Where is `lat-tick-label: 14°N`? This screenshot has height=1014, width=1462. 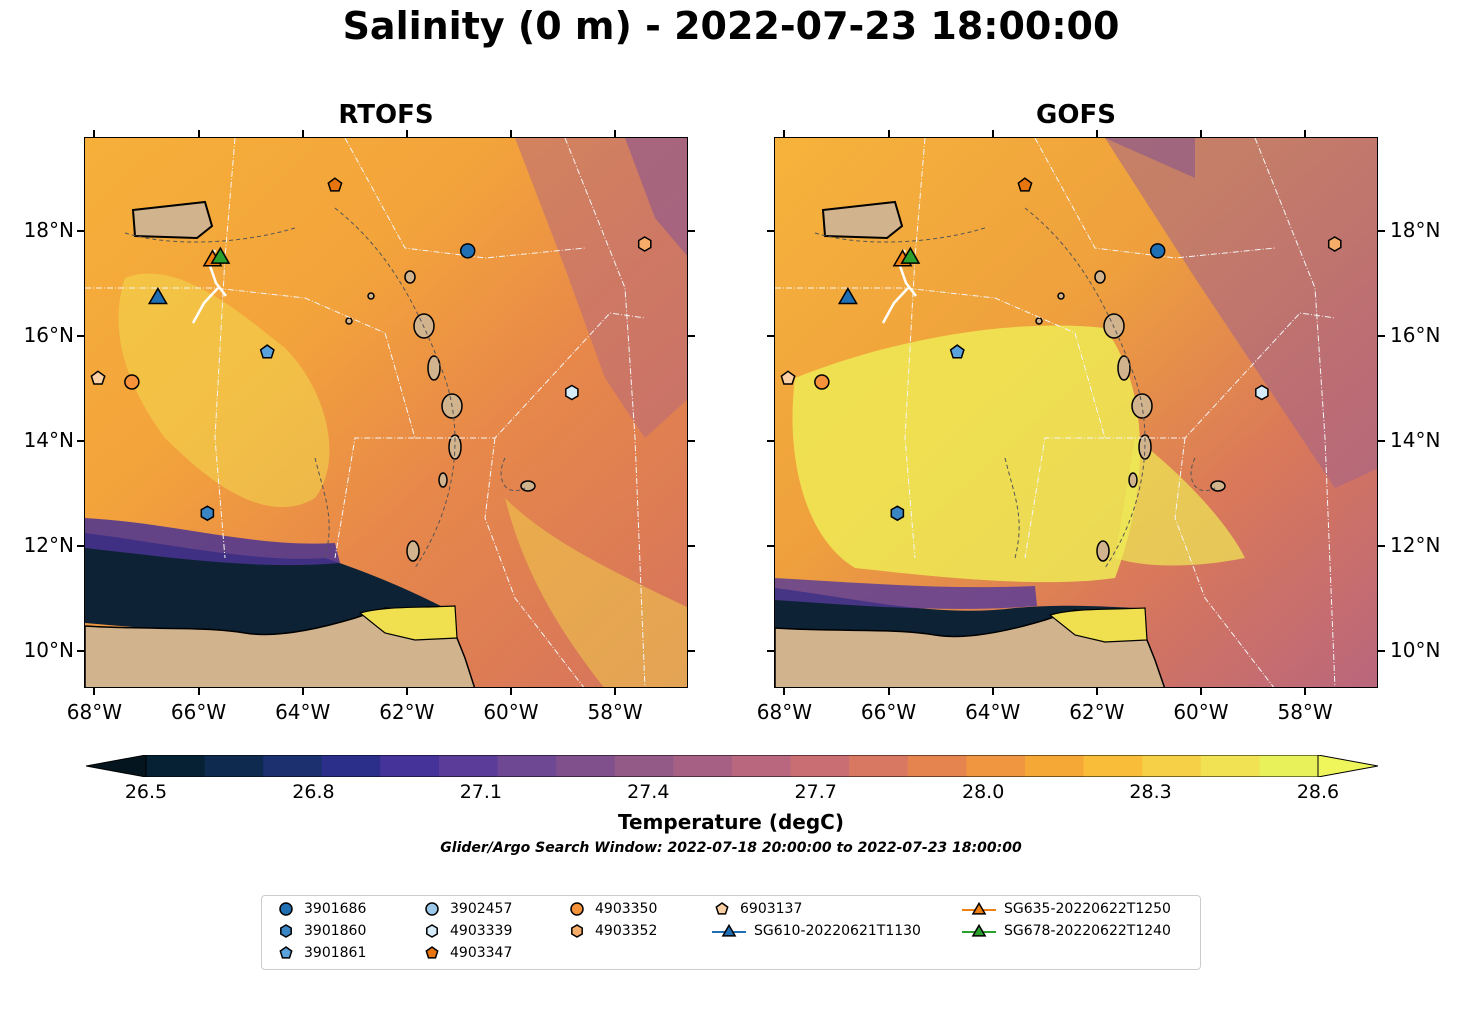 lat-tick-label: 14°N is located at coordinates (1415, 440).